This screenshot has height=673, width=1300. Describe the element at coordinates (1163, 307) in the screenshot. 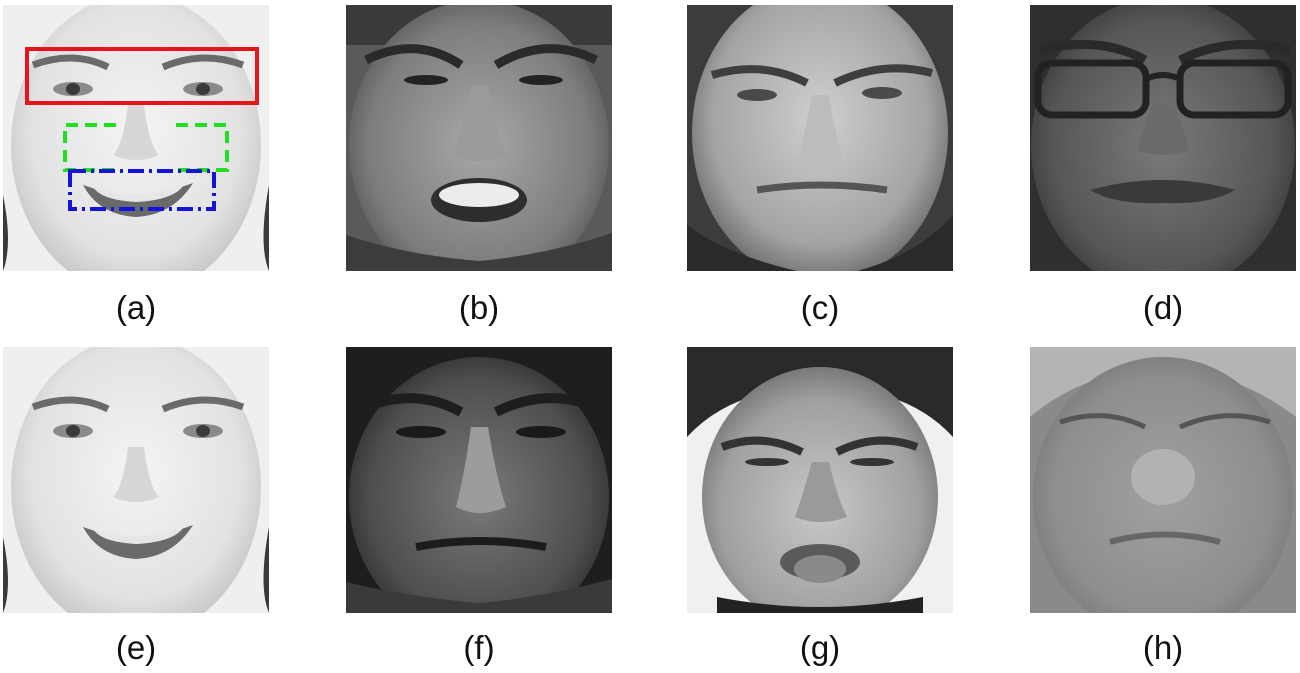

I see `caption-d: (d)` at that location.